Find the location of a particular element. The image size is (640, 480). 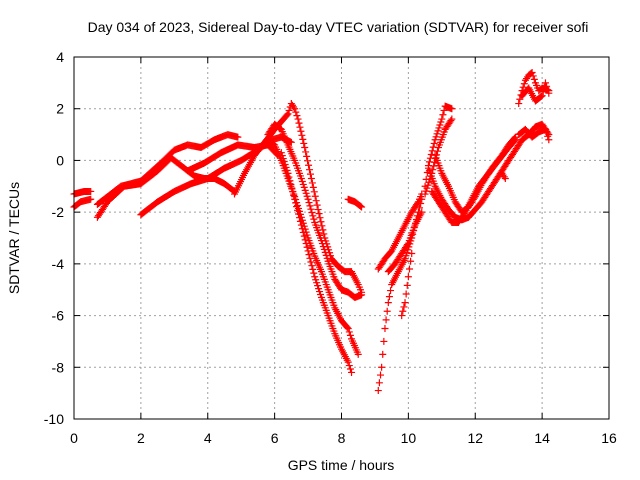

x-tick-label: 8 is located at coordinates (342, 438).